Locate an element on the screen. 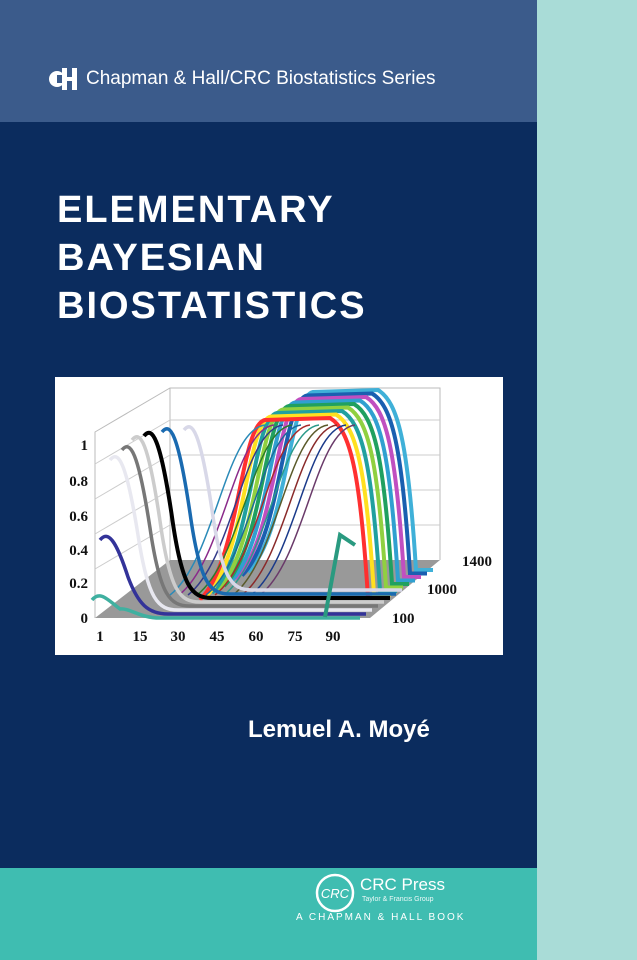  book-title: ELEMENTARY BAYESIAN BIOSTATISTICS is located at coordinates (212, 258).